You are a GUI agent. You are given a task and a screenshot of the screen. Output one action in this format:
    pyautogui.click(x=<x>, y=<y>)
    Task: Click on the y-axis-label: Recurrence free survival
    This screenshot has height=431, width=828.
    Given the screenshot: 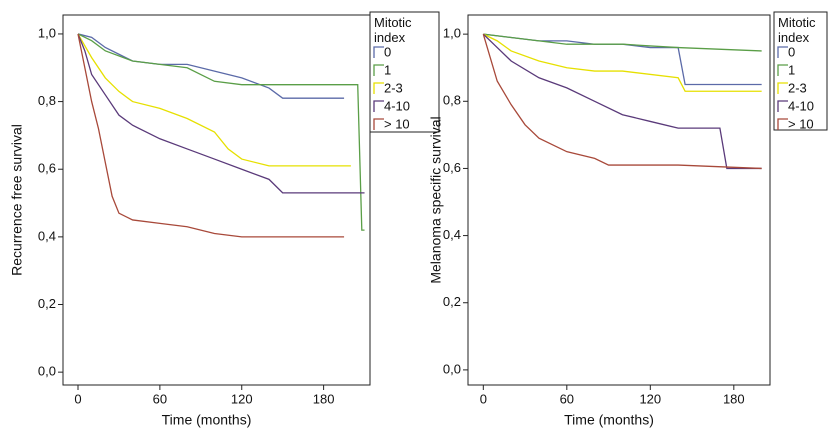 What is the action you would take?
    pyautogui.click(x=17, y=200)
    